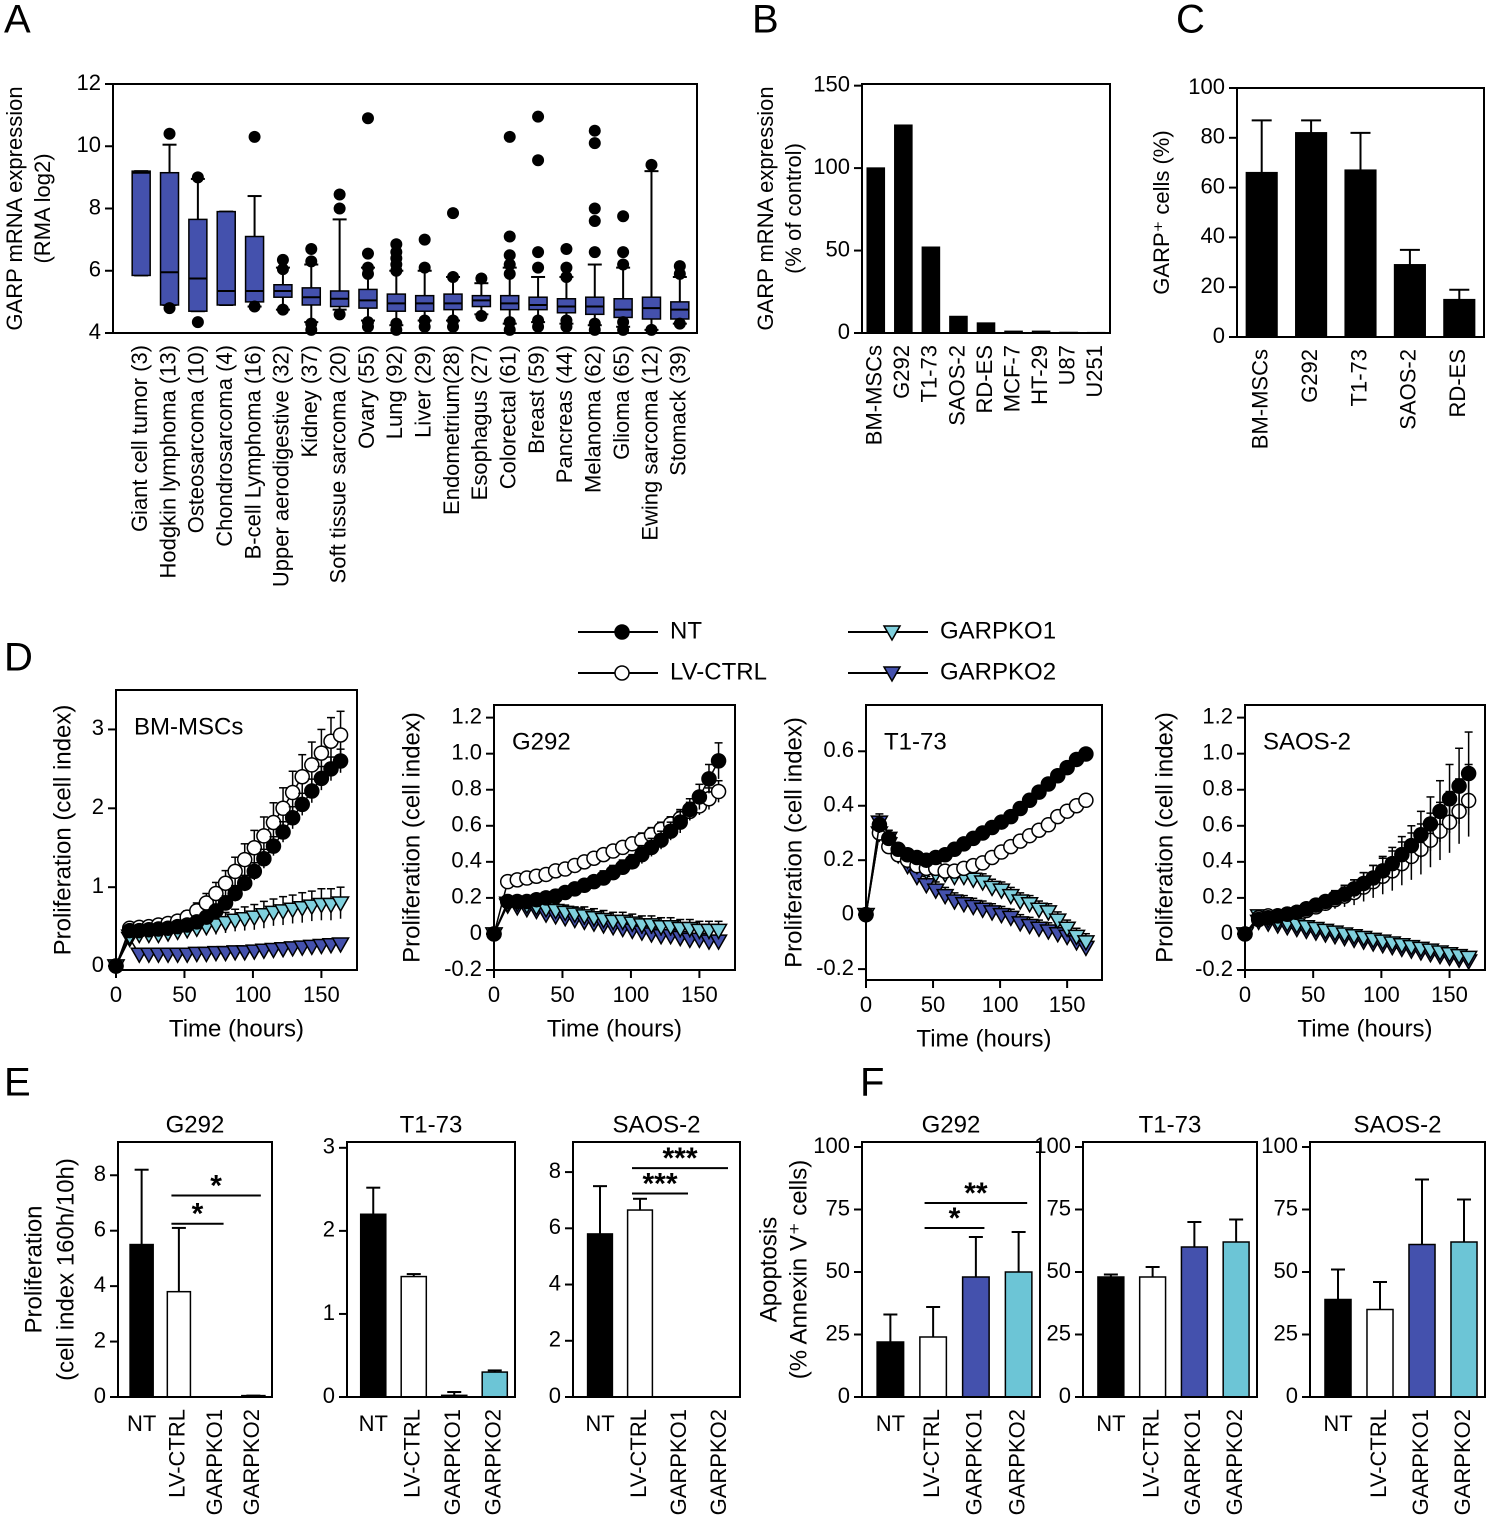  What do you see at coordinates (1217, 896) in the screenshot?
I see `y-tick-label: 0.2` at bounding box center [1217, 896].